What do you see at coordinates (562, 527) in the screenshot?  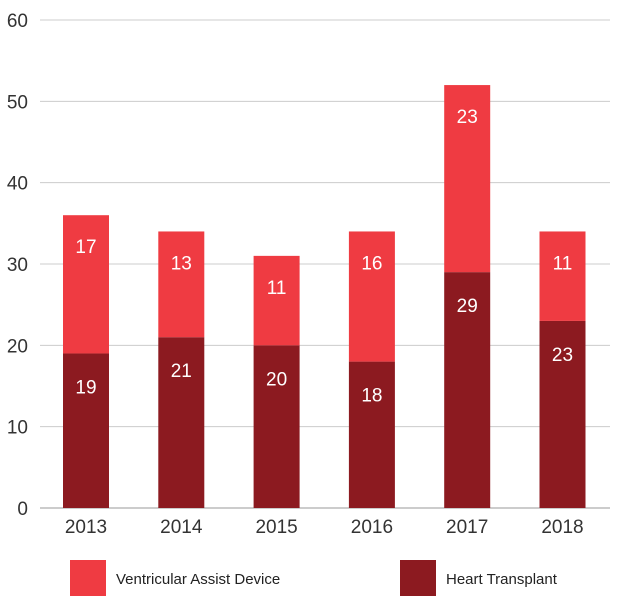 I see `x-tick-label-2018: 2018` at bounding box center [562, 527].